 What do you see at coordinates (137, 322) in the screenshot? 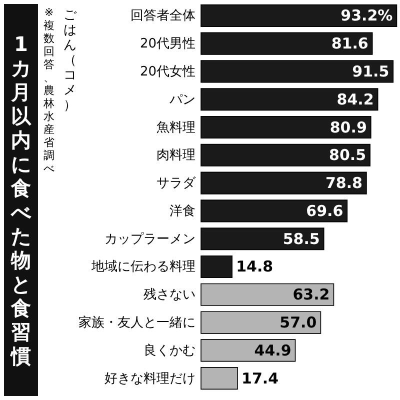
I see `y-tick-label: 家族・友人と一緒に` at bounding box center [137, 322].